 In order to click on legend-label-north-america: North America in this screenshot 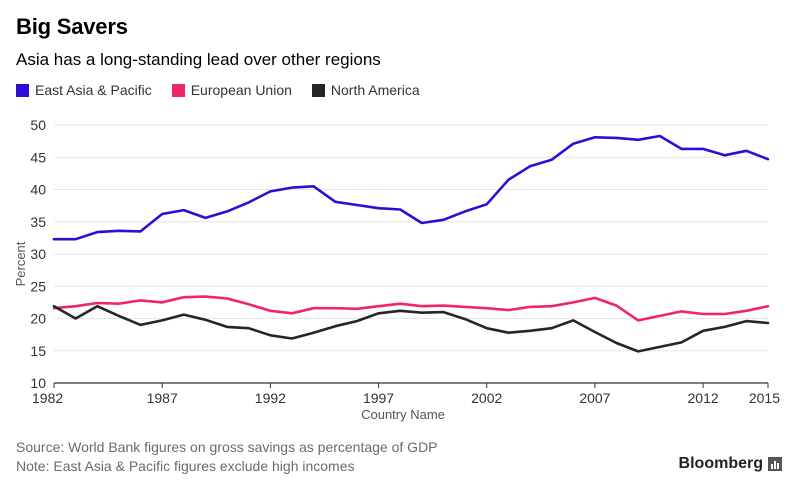, I will do `click(375, 90)`.